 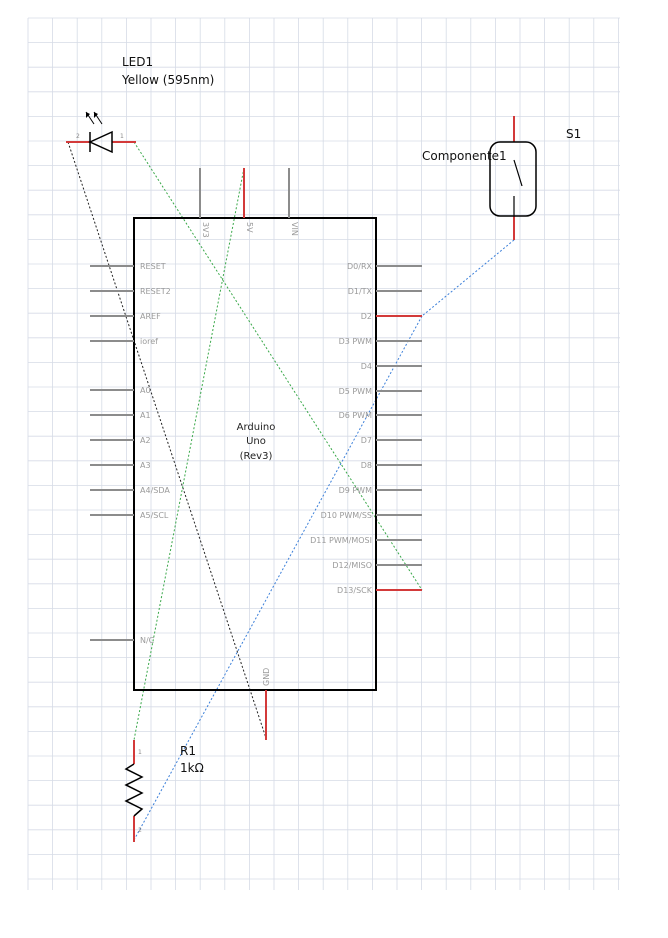 What do you see at coordinates (122, 136) in the screenshot?
I see `led-pin1-label: 1` at bounding box center [122, 136].